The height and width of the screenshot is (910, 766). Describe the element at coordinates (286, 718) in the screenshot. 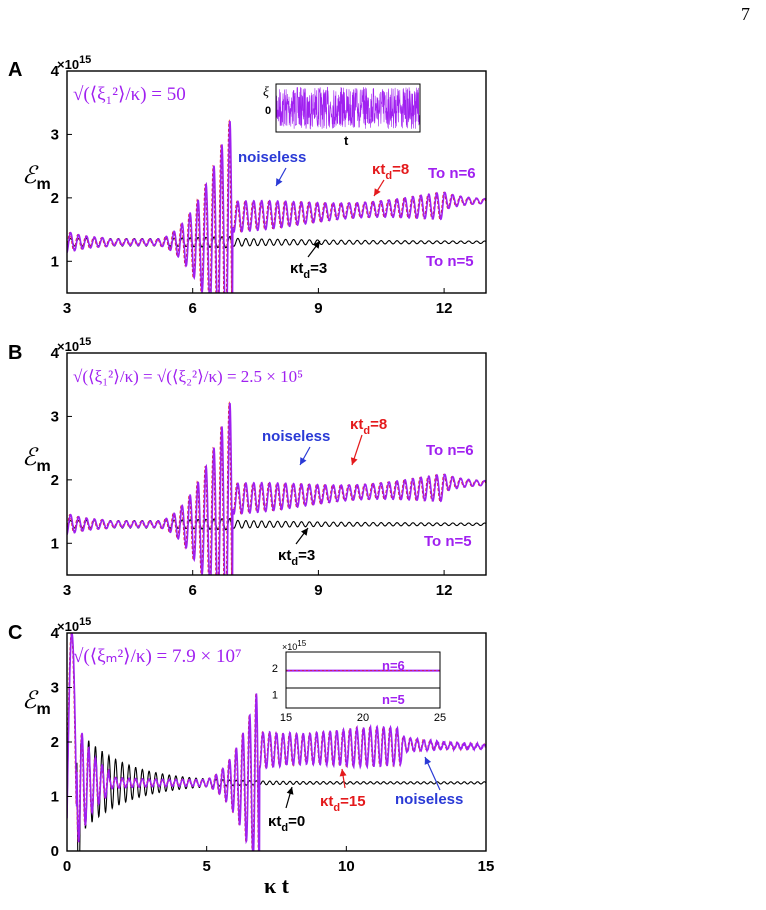

I see `inset-x-tick: 15` at that location.